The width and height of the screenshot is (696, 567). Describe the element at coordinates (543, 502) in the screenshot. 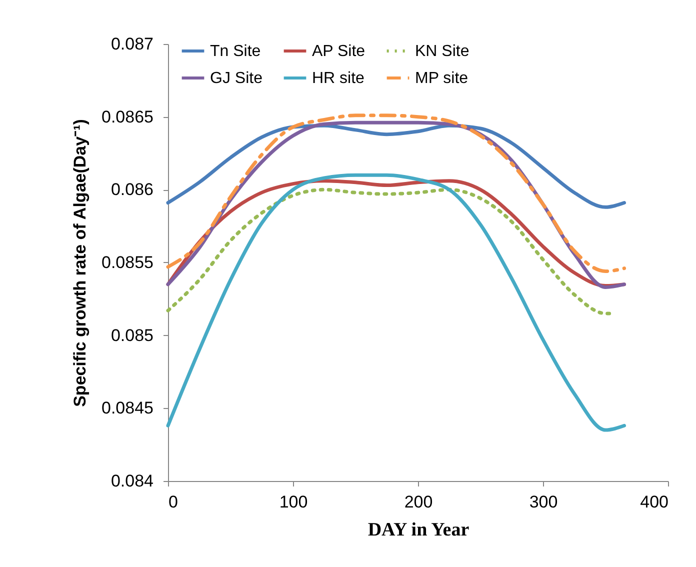

I see `x-tick-label: 300` at that location.